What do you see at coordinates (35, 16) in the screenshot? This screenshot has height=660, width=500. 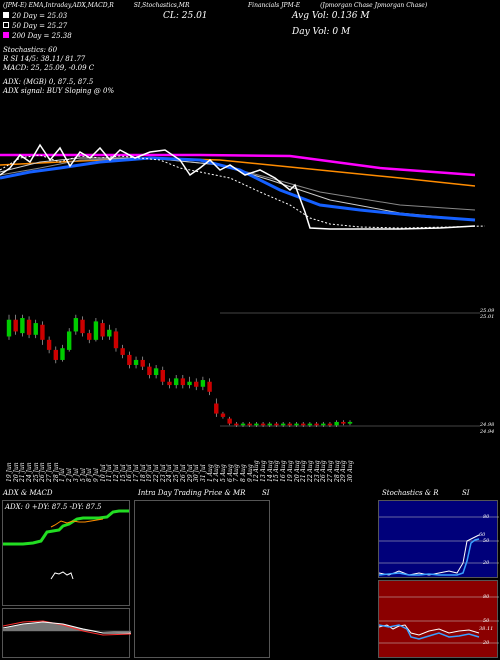 I see `legend-ema20: 20 Day = 25.03` at bounding box center [35, 16].